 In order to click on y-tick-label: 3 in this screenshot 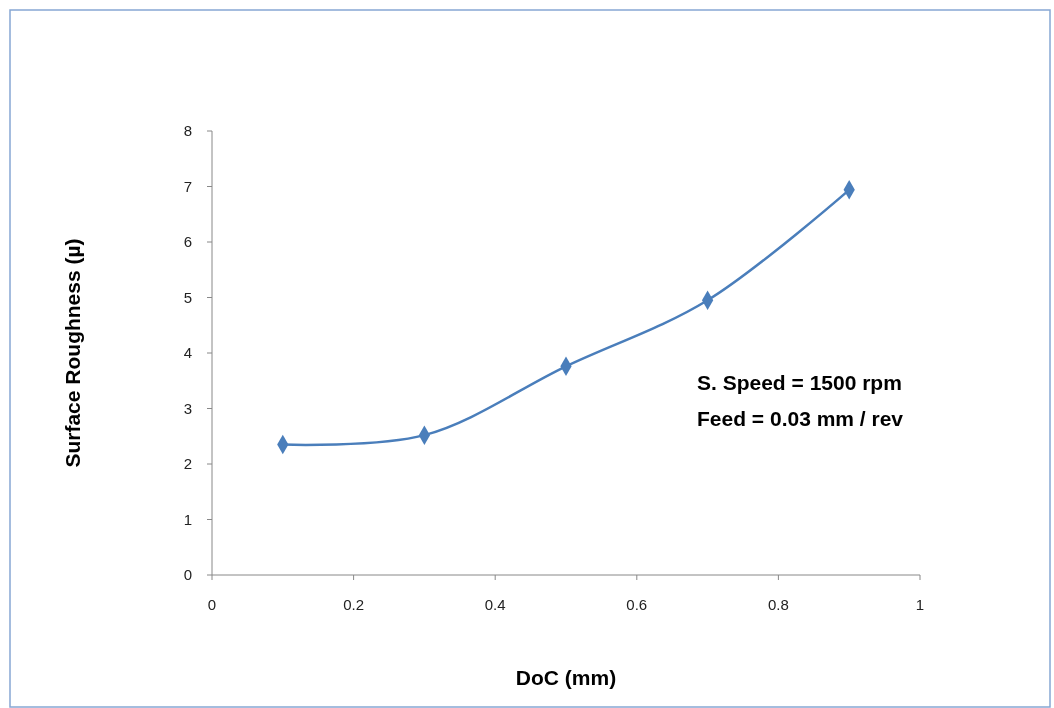, I will do `click(187, 408)`.